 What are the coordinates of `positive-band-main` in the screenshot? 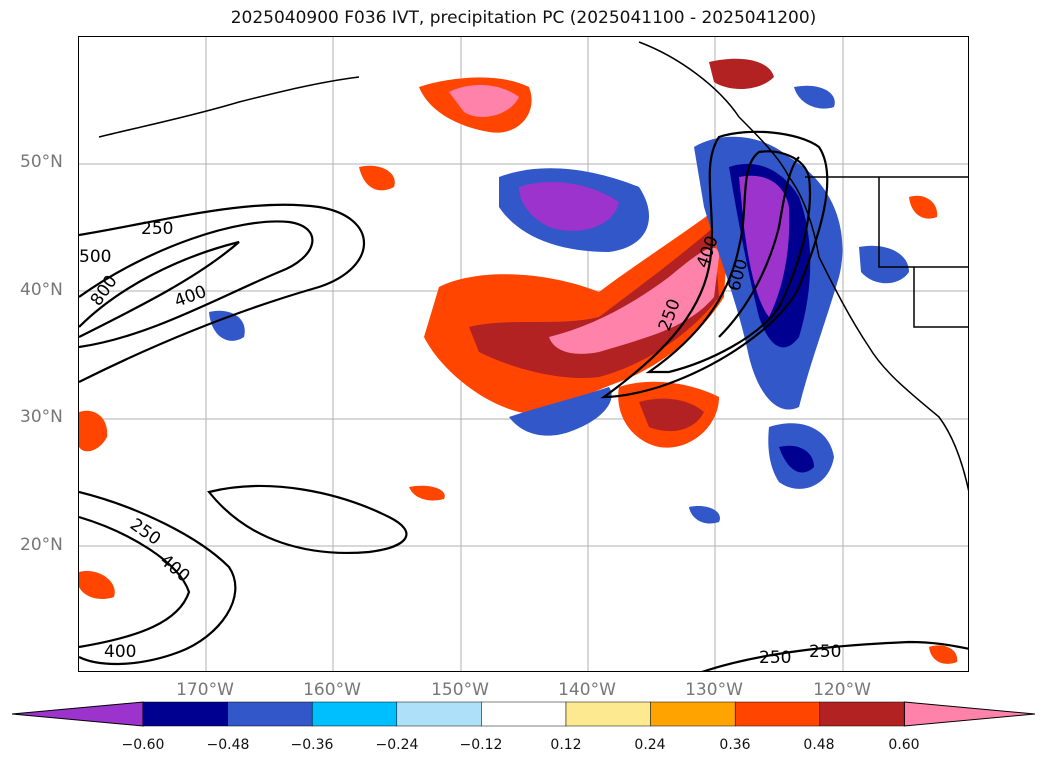 It's located at (576, 310).